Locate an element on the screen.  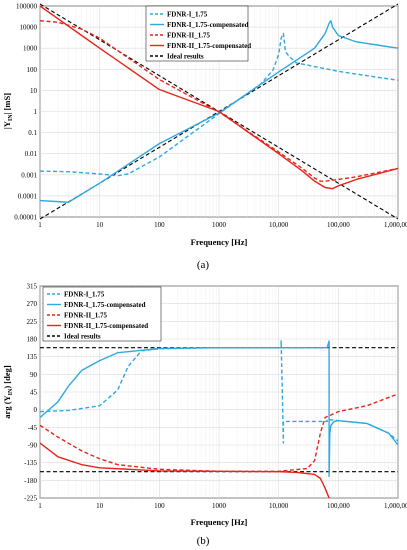
y-tick-label: 90 is located at coordinates (34, 375).